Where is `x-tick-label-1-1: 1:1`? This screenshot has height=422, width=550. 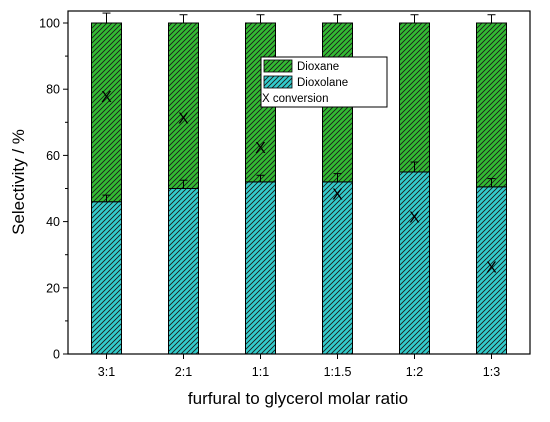
x-tick-label-1-1: 1:1 is located at coordinates (260, 372).